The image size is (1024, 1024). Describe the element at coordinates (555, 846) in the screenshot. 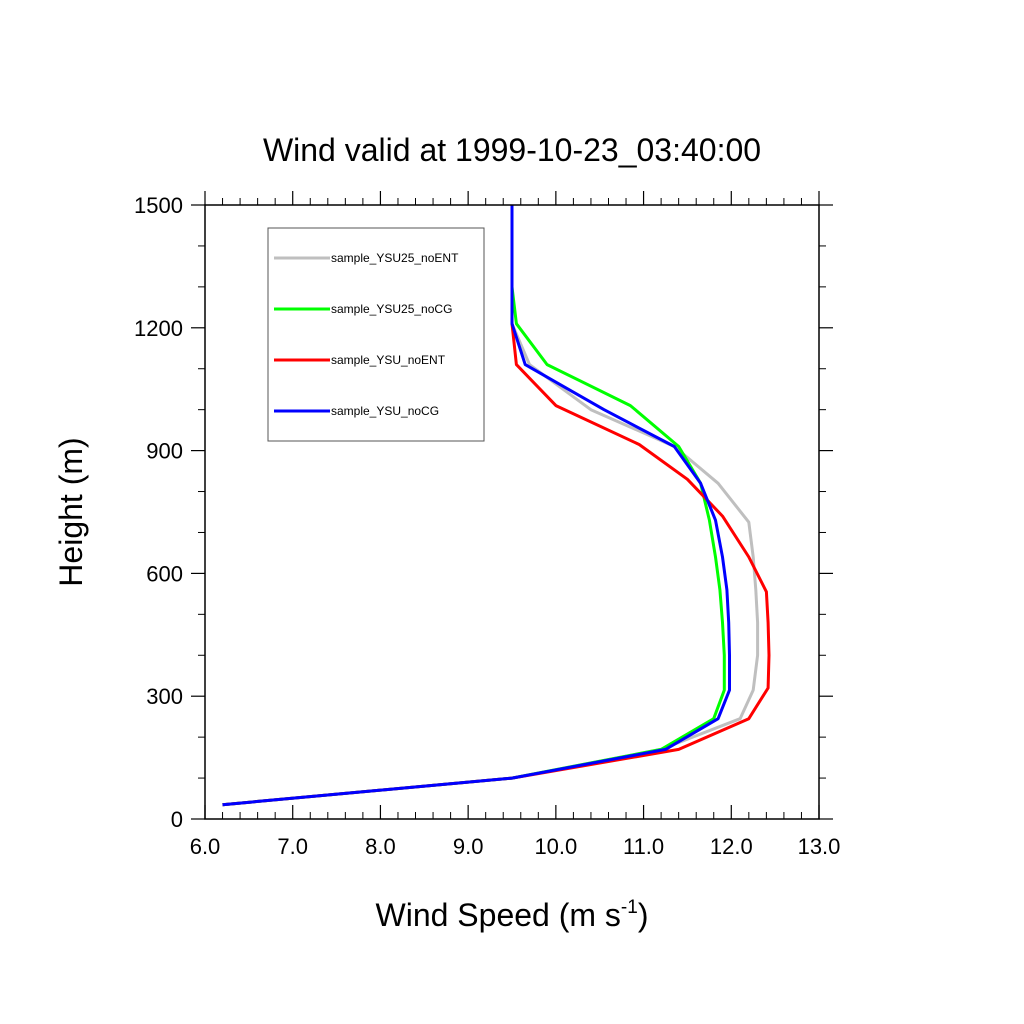

I see `x-tick-label: 10.0` at that location.